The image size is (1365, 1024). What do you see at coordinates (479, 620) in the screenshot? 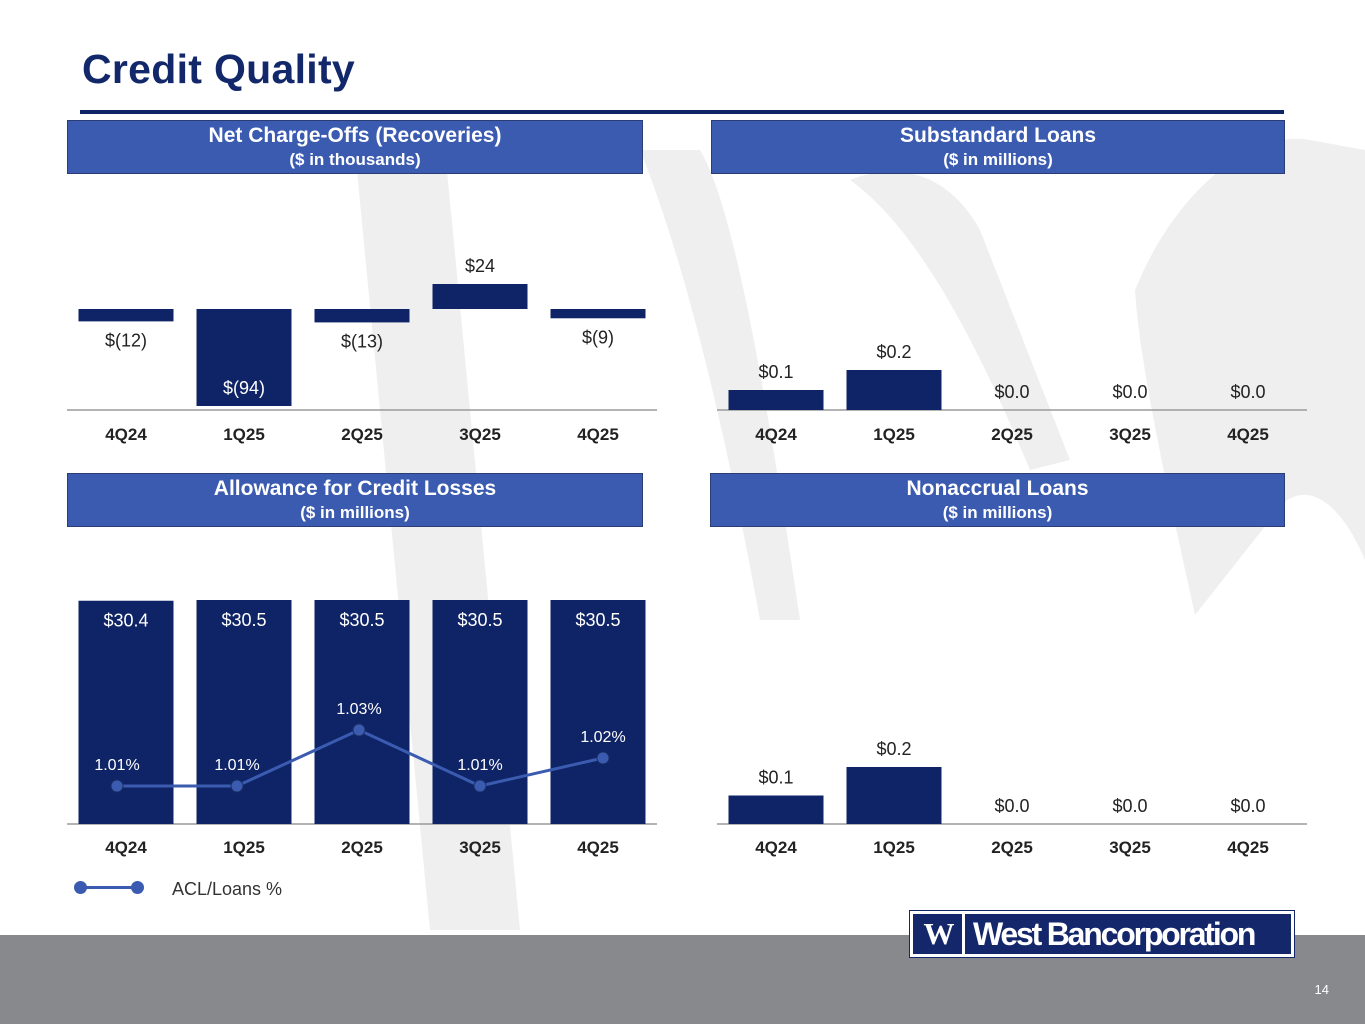
I see `acl-value-label-3Q25: $30.5` at bounding box center [479, 620].